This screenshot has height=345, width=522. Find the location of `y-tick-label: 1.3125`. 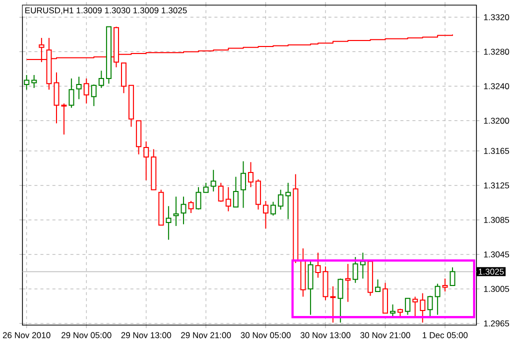

y-tick-label: 1.3125 is located at coordinates (497, 185).